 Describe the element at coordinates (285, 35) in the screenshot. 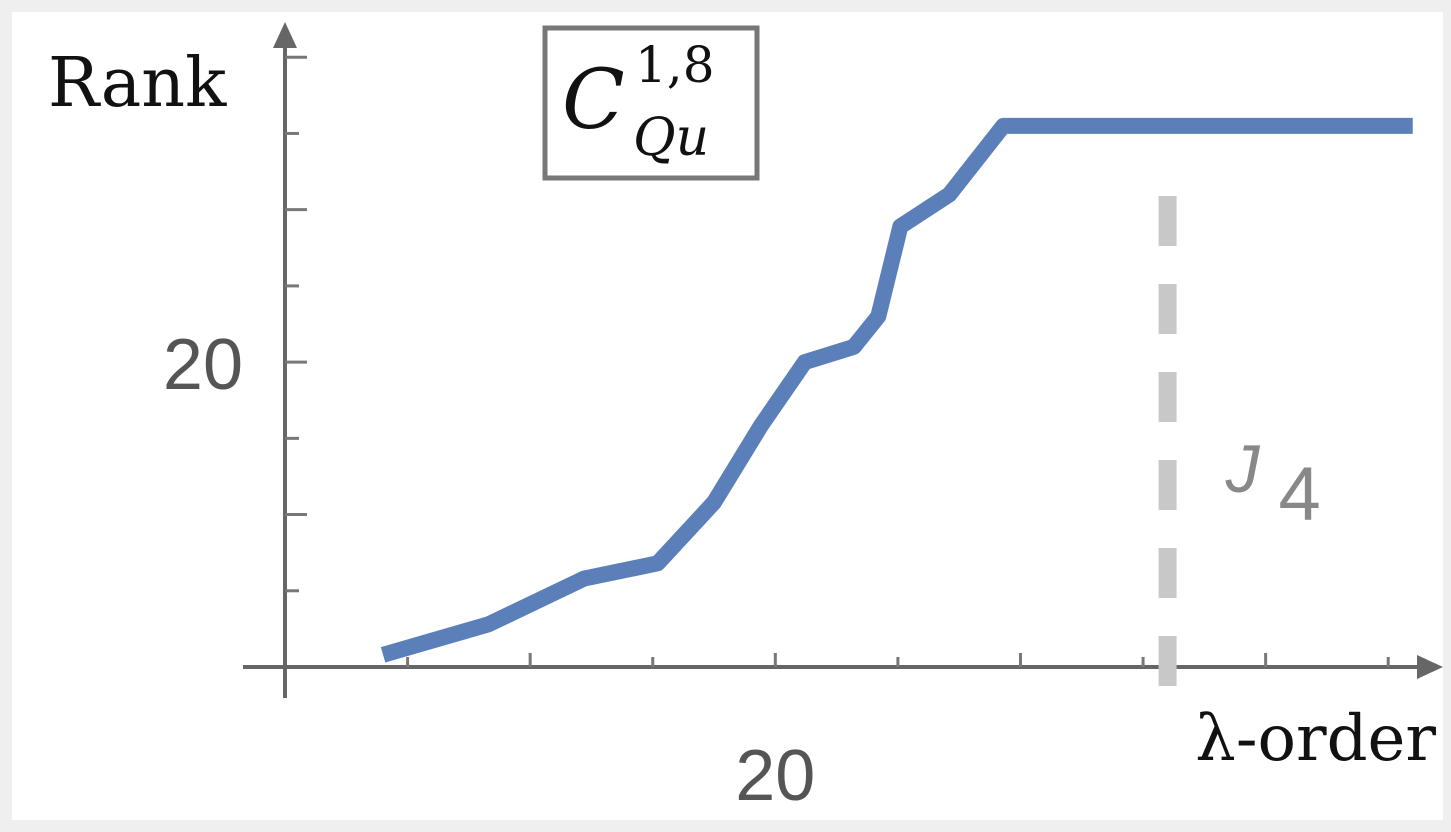

I see `y-axis-arrow` at that location.